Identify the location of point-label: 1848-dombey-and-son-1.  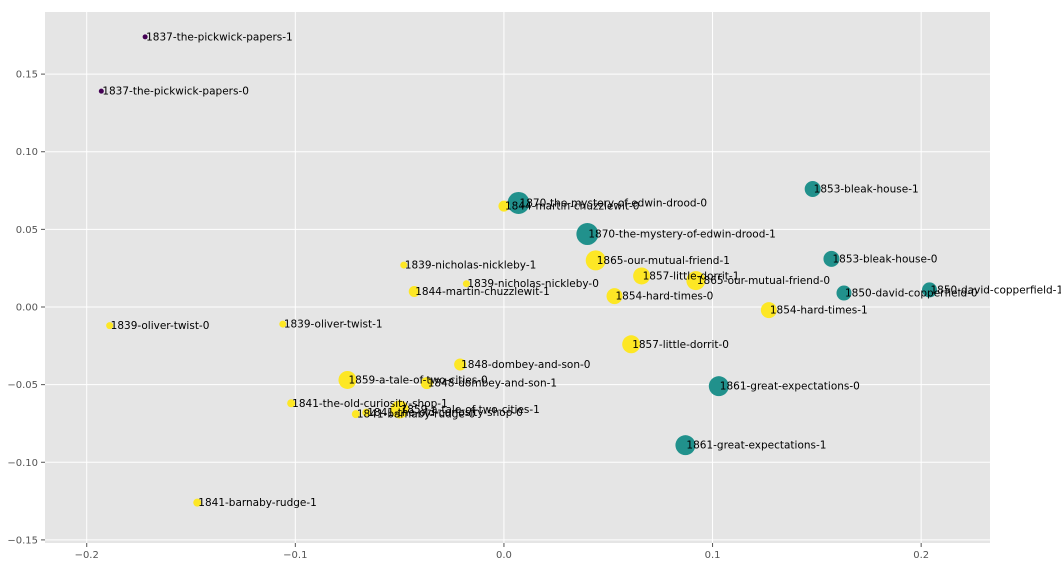
(492, 384).